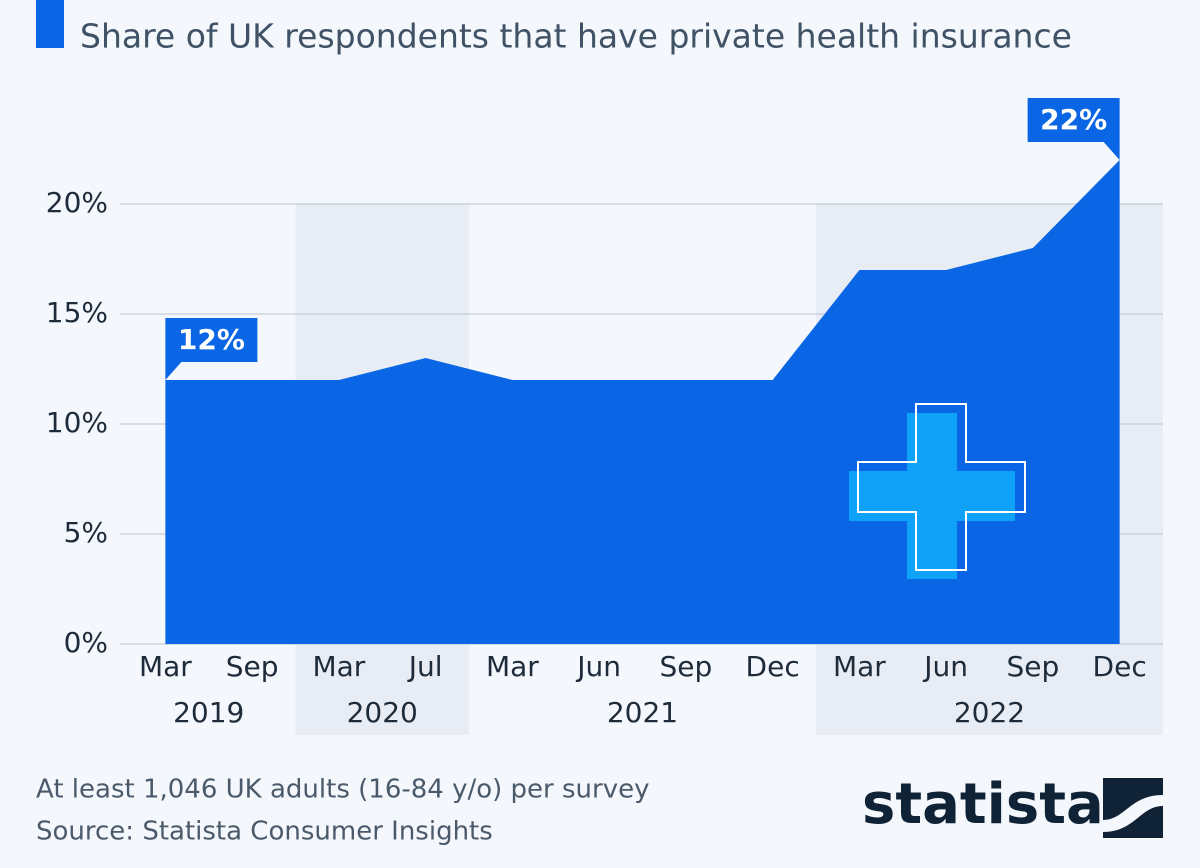 The image size is (1200, 868). I want to click on y-tick-label: 15%, so click(77, 312).